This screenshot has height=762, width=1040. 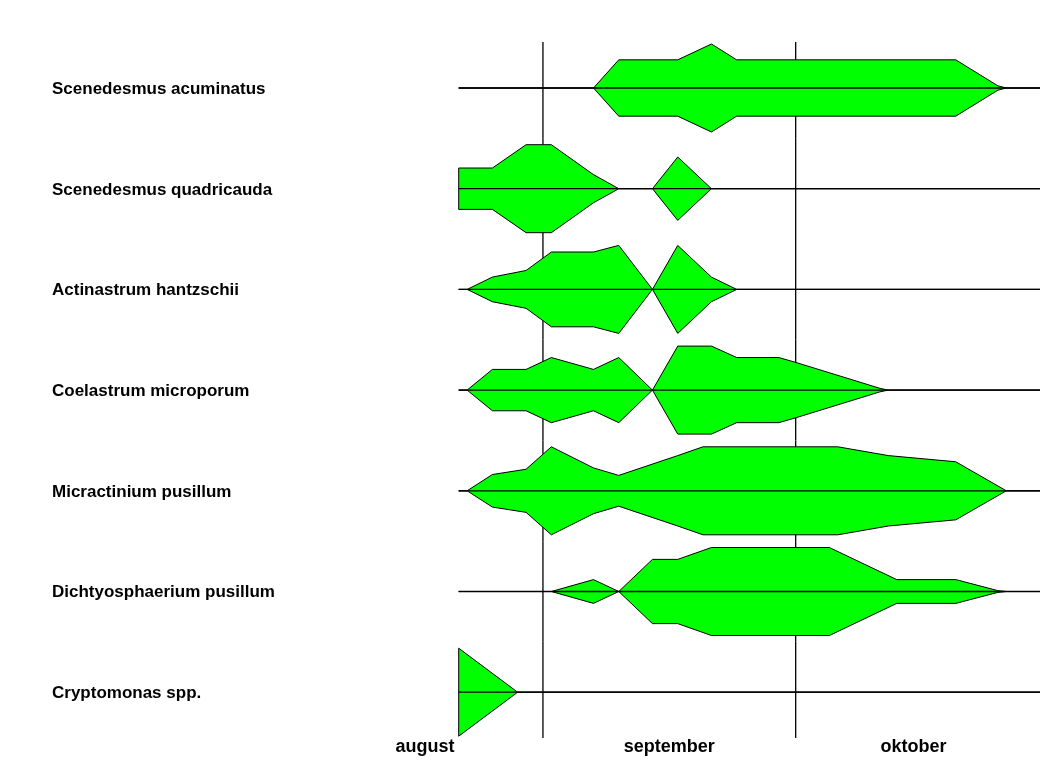 I want to click on x-tick-label: august, so click(x=425, y=746).